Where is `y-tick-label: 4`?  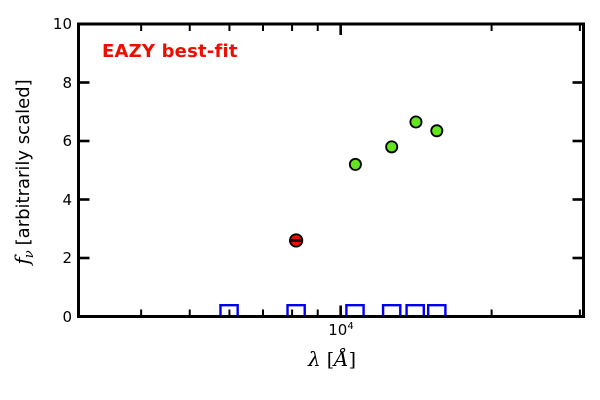
y-tick-label: 4 is located at coordinates (67, 199).